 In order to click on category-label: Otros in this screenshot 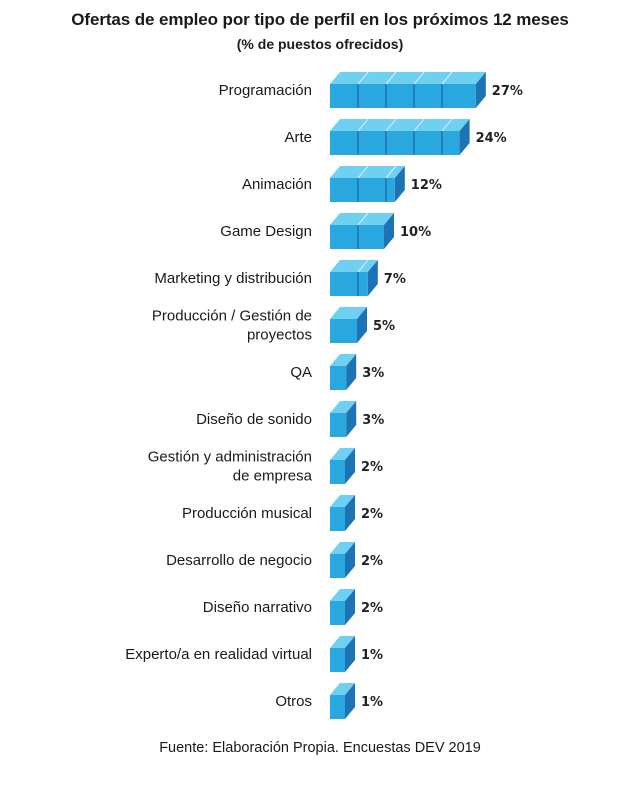, I will do `click(293, 701)`.